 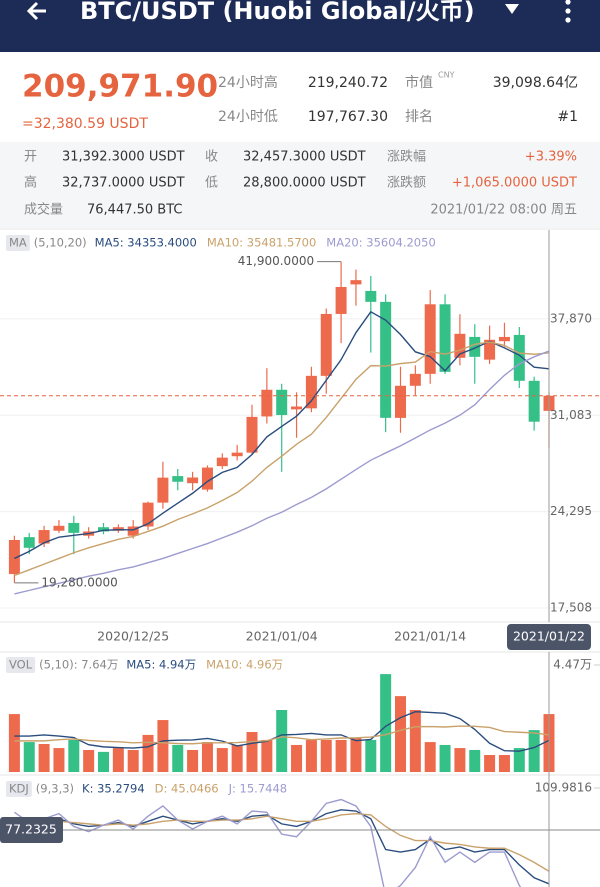 I want to click on indicator-name: KDJ, so click(x=19, y=789).